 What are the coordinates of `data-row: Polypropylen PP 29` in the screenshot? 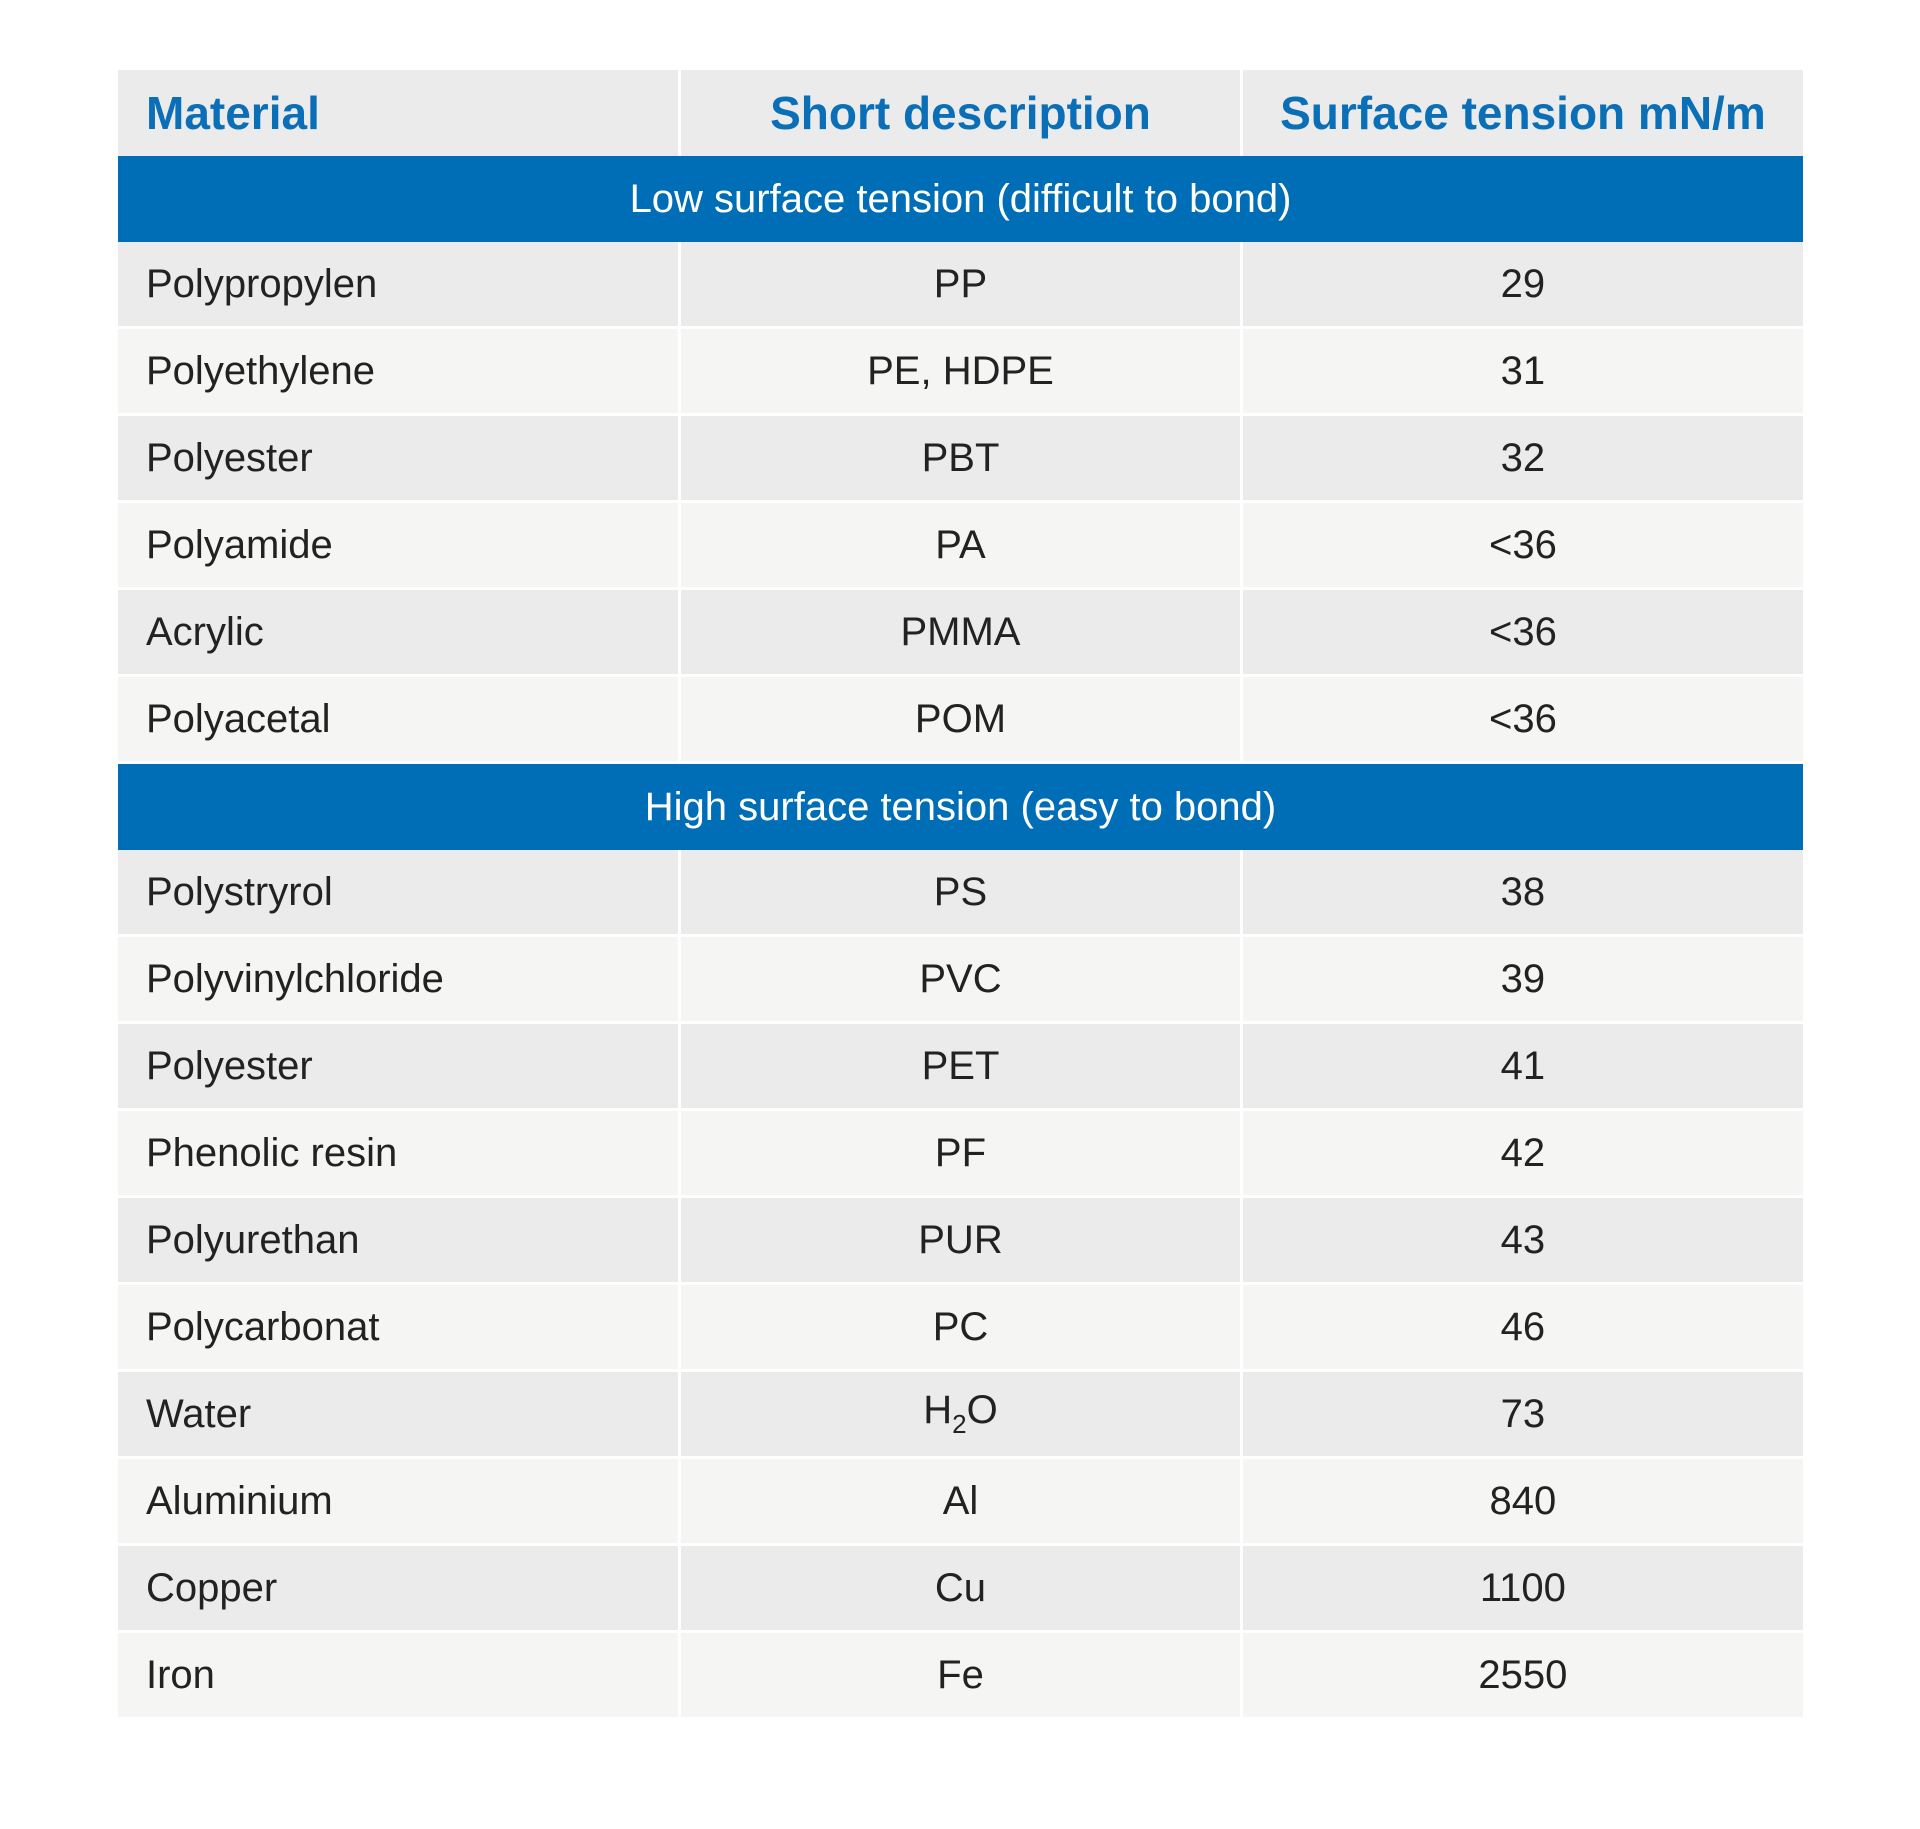 It's located at (960, 285).